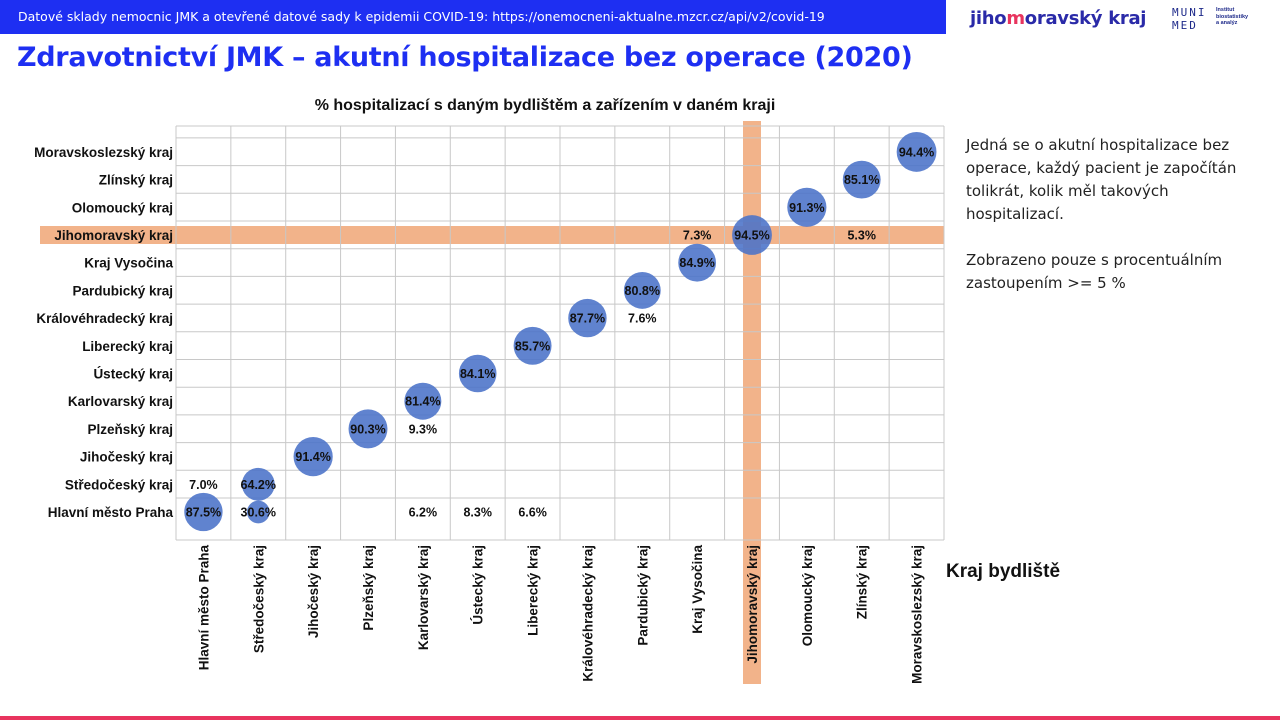  Describe the element at coordinates (104, 318) in the screenshot. I see `y-tick-label: Královéhradecký kraj` at that location.